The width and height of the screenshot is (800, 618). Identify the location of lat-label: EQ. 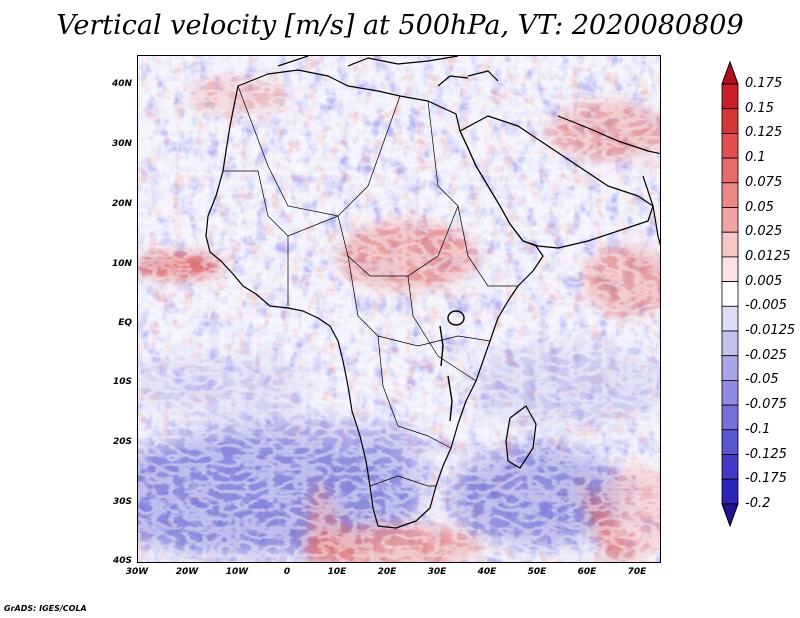
(125, 323).